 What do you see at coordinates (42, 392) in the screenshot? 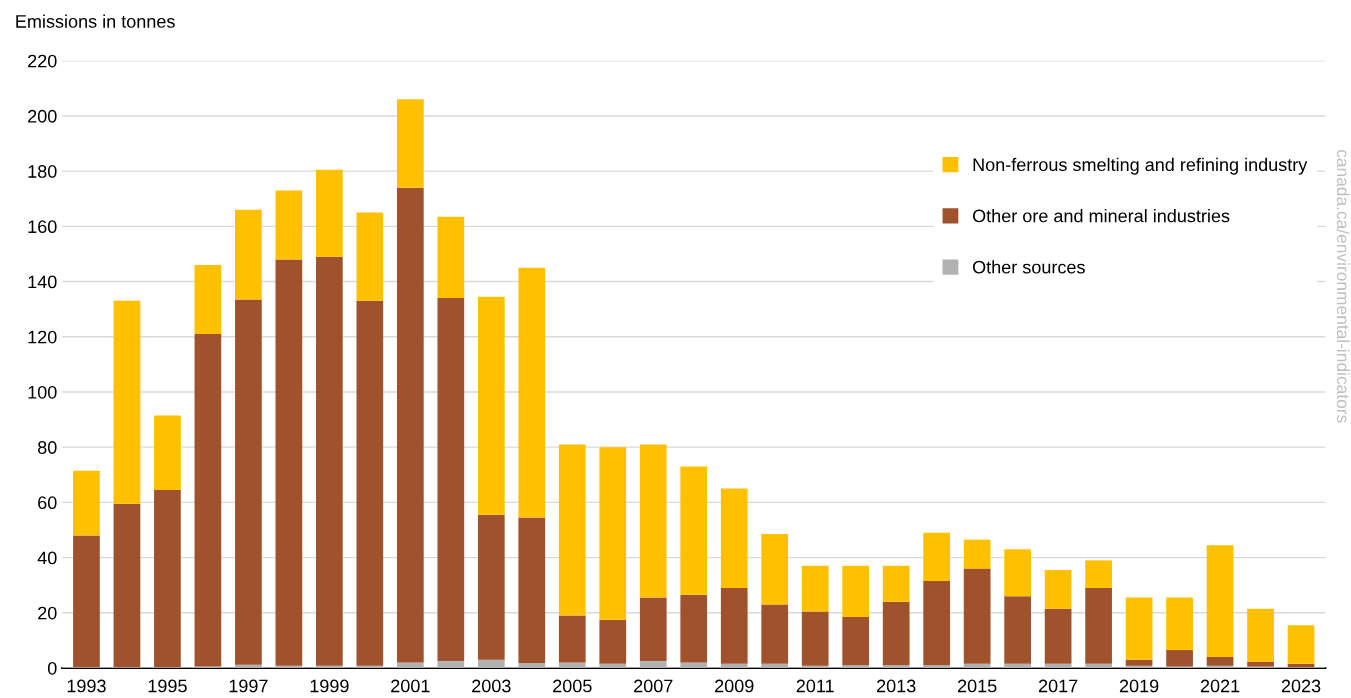
I see `y-tick-label: 100` at bounding box center [42, 392].